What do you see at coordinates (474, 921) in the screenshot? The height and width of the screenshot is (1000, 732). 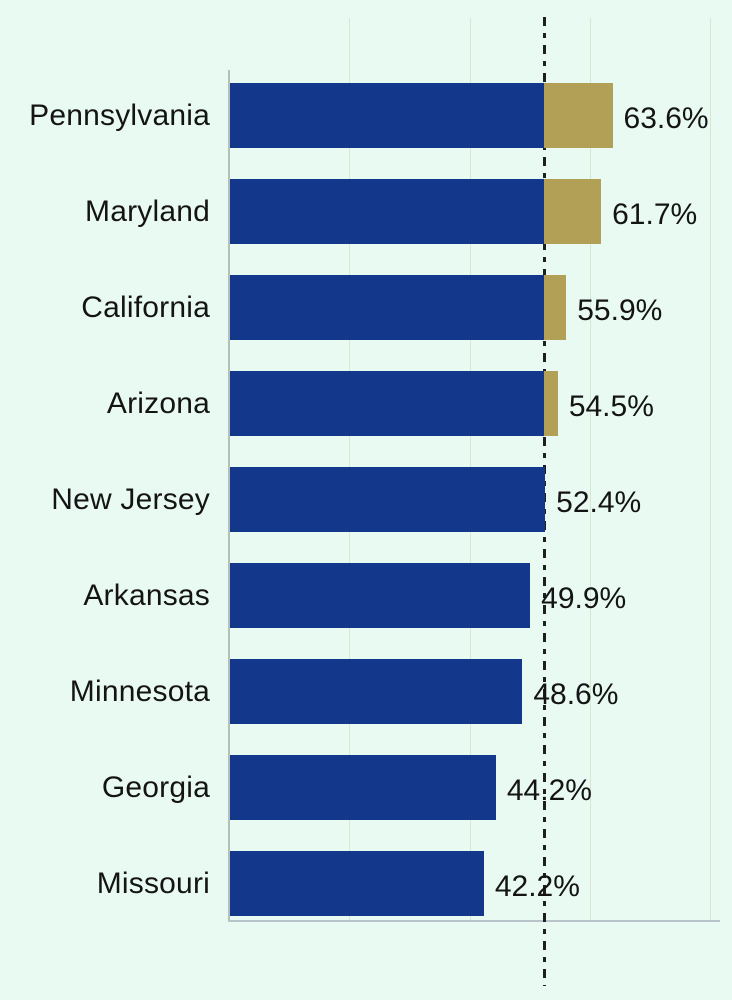 I see `x-axis-line` at bounding box center [474, 921].